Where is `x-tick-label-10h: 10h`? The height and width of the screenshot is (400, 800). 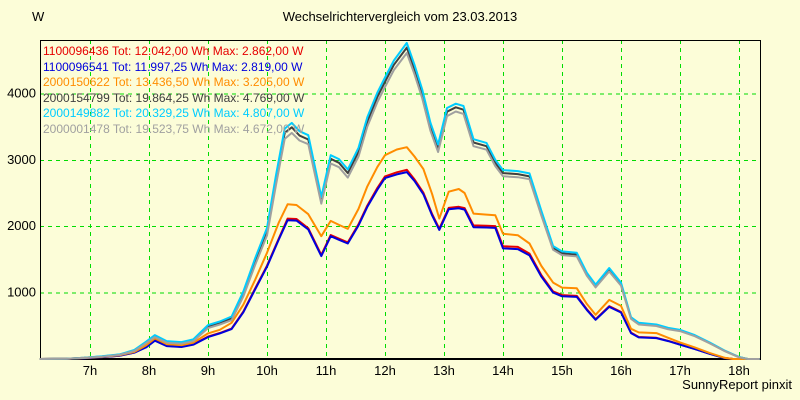 x-tick-label-10h: 10h is located at coordinates (267, 370).